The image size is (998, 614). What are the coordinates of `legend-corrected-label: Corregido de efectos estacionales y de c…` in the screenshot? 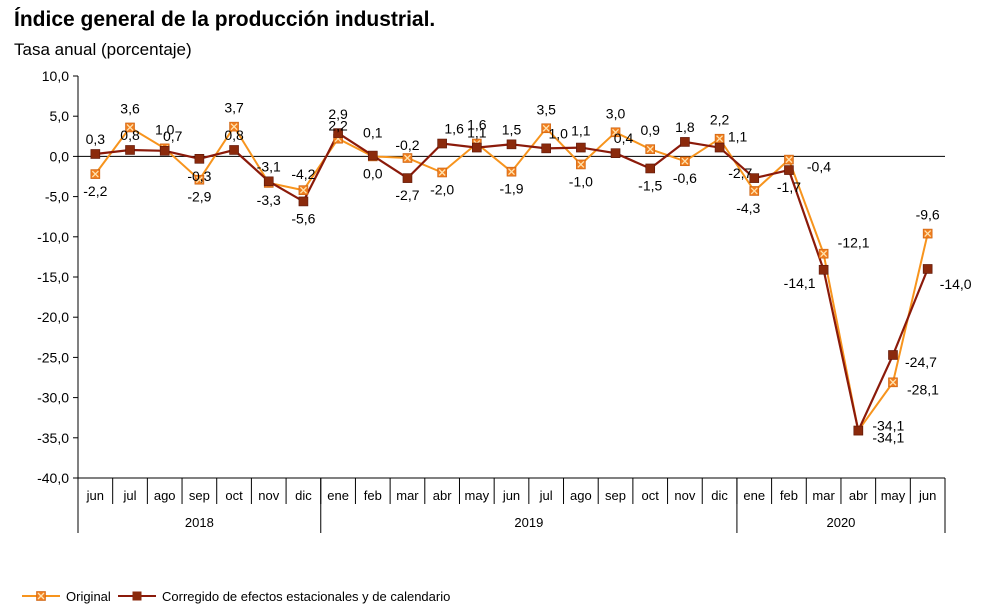 It's located at (306, 596).